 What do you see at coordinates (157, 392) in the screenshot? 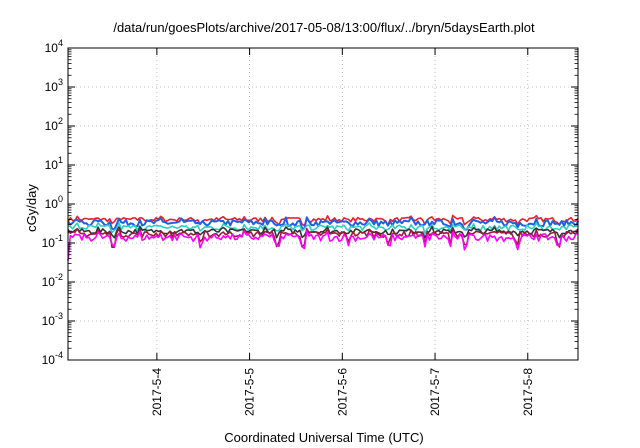
I see `x-tick-label: 2017-5-4` at bounding box center [157, 392].